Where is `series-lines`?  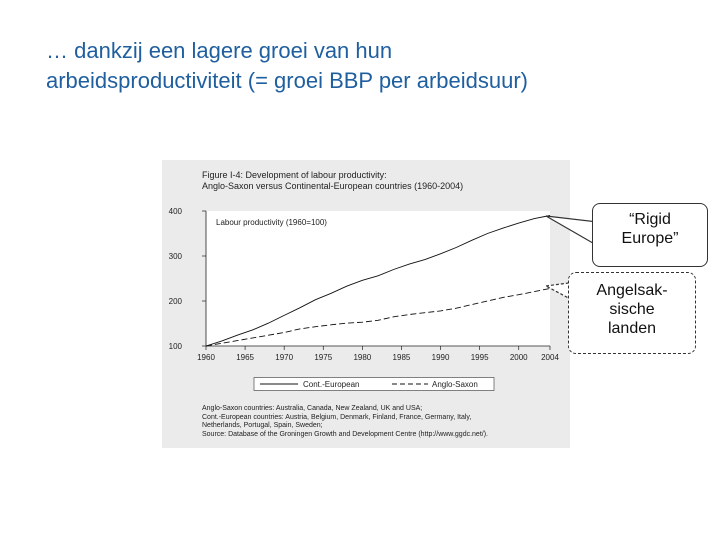
series-lines is located at coordinates (378, 281).